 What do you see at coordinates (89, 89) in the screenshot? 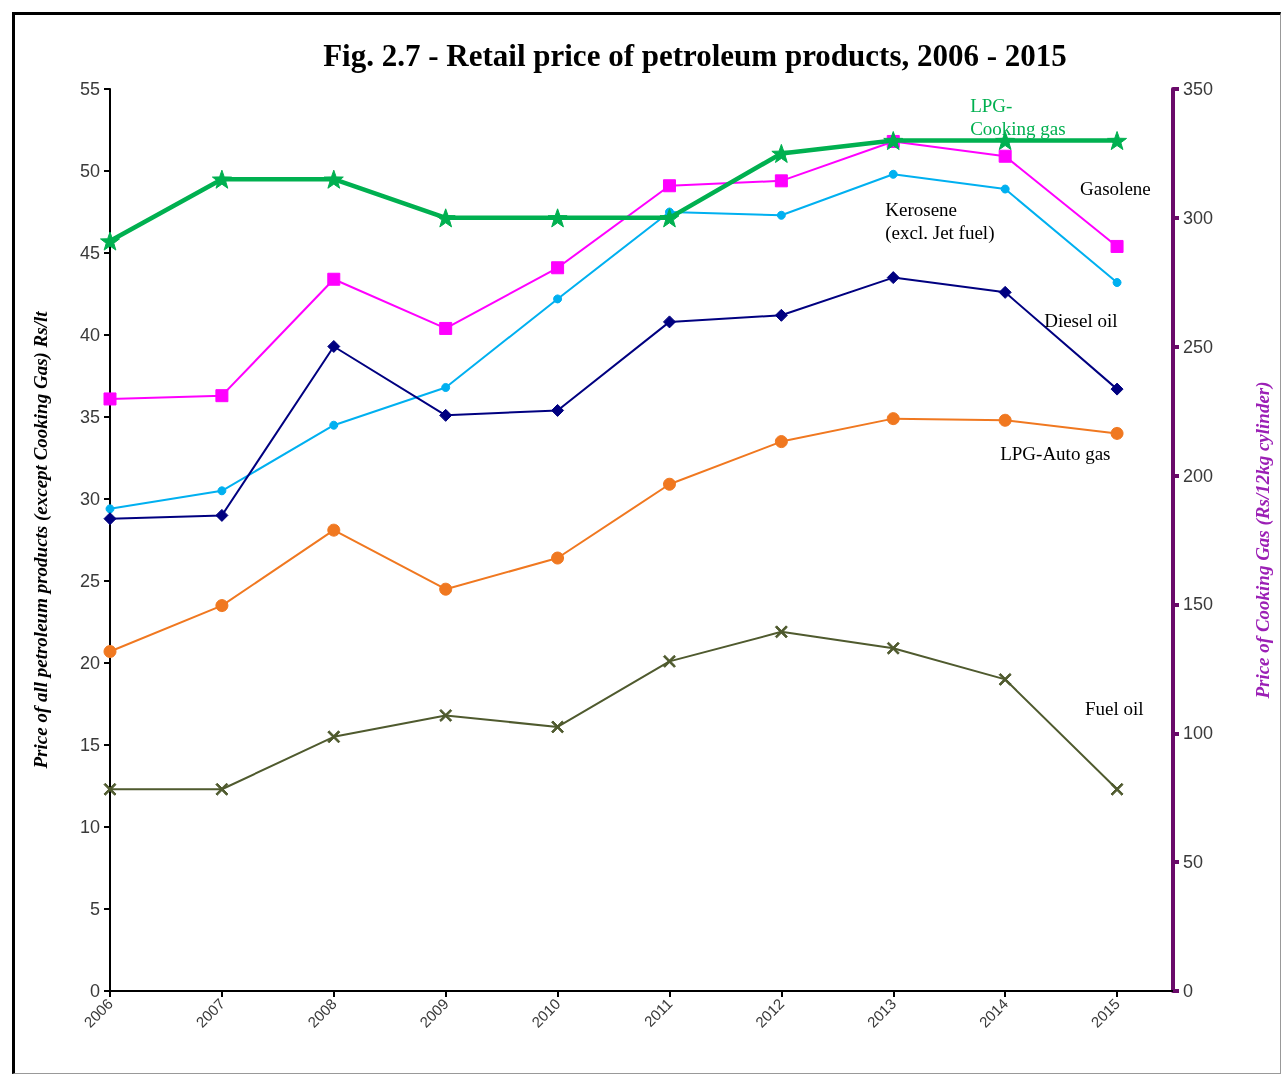
I see `y-tick-label: 55` at bounding box center [89, 89].